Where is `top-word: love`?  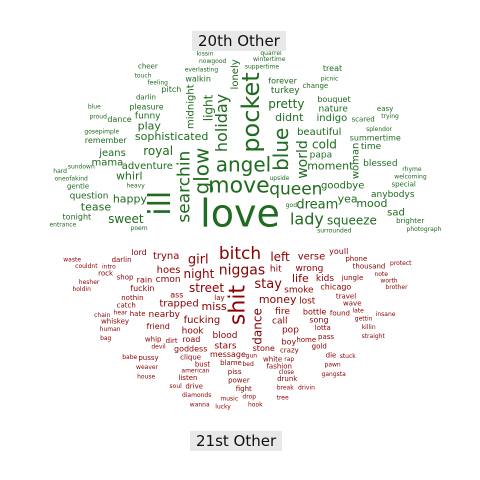 top-word: love is located at coordinates (240, 213).